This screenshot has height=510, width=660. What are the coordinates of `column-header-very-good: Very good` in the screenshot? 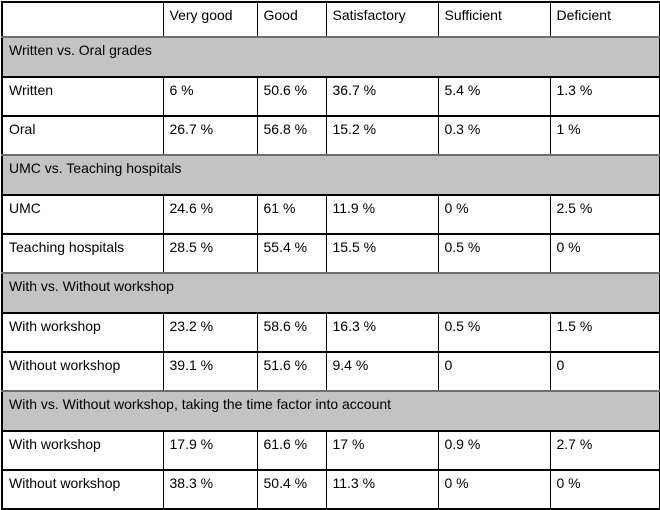 It's located at (209, 19).